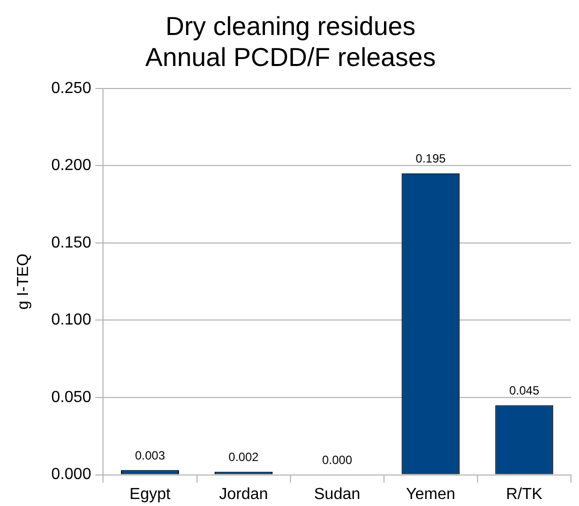  Describe the element at coordinates (431, 159) in the screenshot. I see `data-label: 0.195` at that location.